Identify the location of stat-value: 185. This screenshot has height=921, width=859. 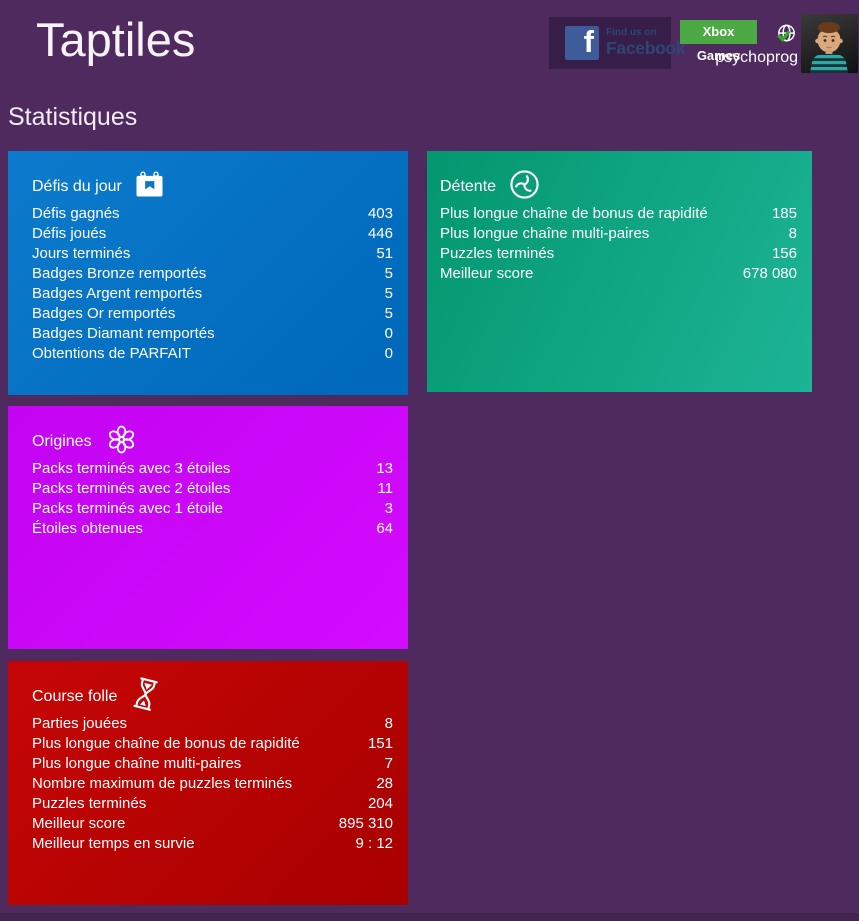
(784, 213).